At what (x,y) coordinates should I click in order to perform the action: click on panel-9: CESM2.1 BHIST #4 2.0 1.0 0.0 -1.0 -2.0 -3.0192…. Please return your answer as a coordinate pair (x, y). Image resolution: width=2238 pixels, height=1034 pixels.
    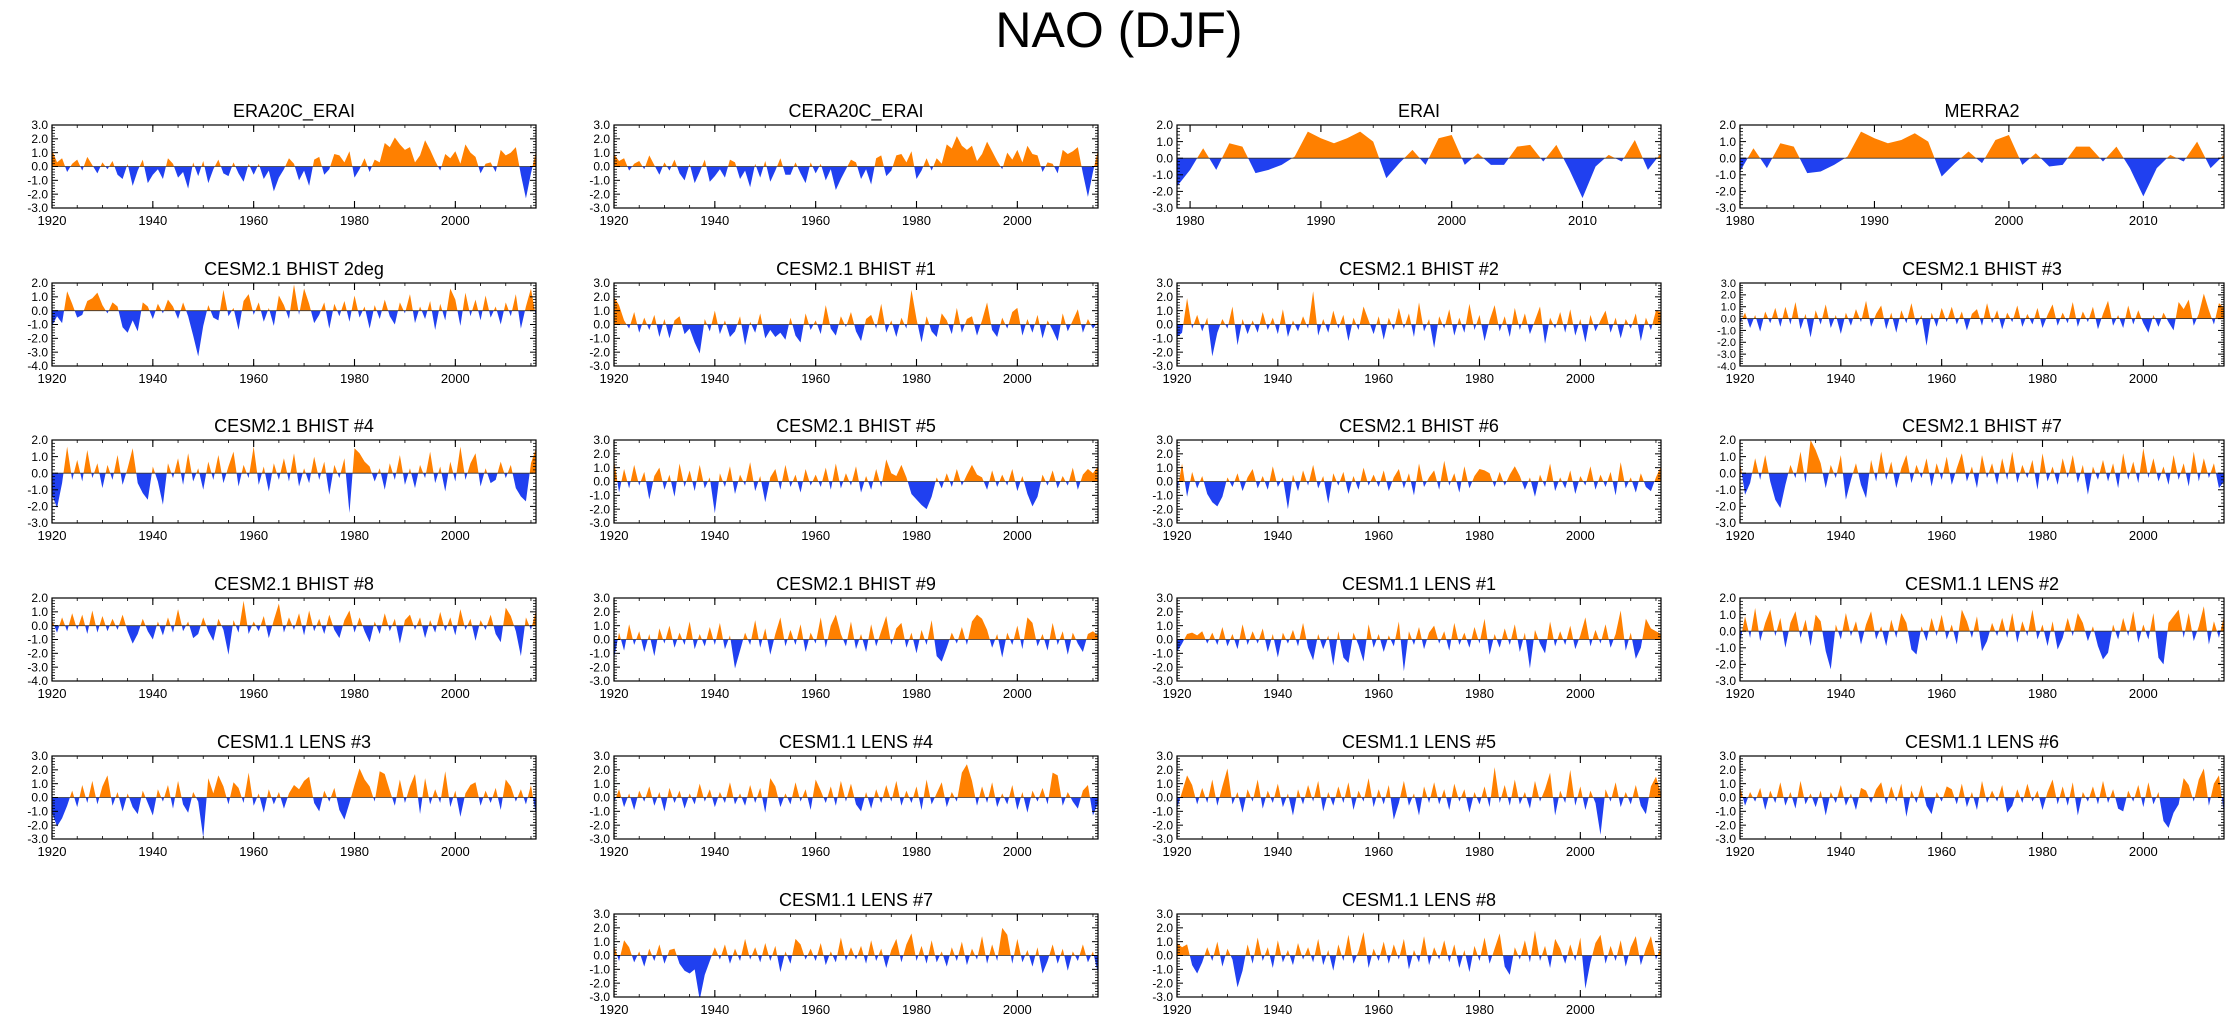
    Looking at the image, I should click on (282, 479).